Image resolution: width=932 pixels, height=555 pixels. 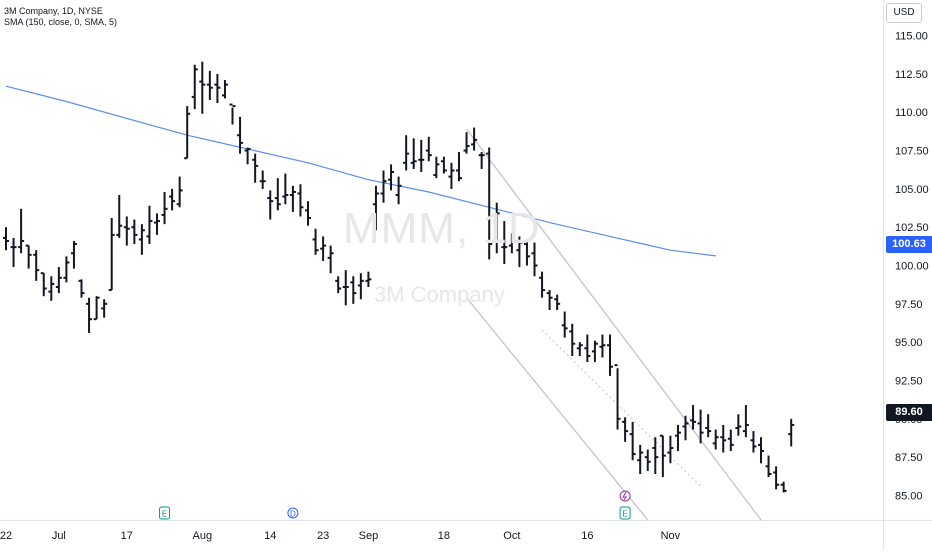 What do you see at coordinates (293, 513) in the screenshot?
I see `dividend-marker-icon` at bounding box center [293, 513].